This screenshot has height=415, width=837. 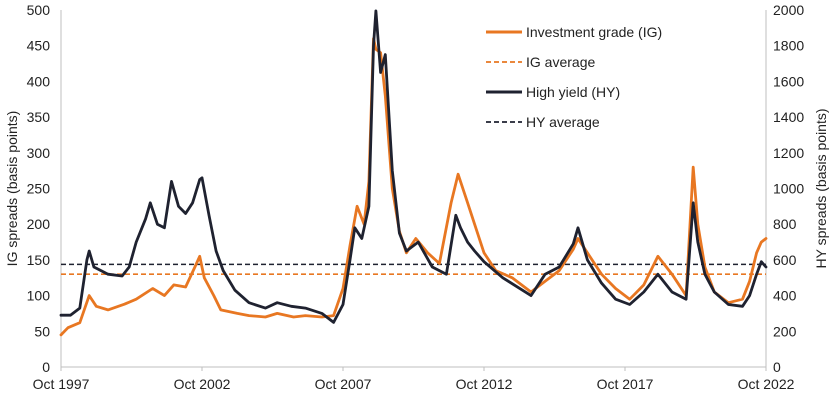 I want to click on legend-label: HY average, so click(x=563, y=122).